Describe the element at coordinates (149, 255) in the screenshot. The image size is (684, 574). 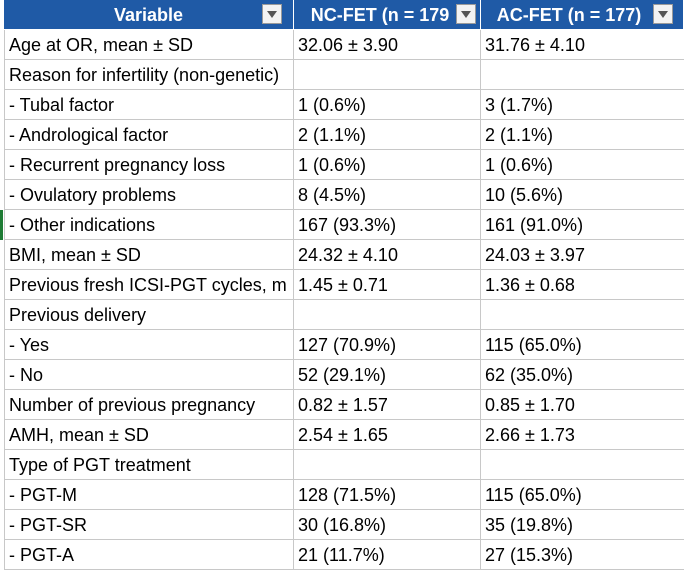
I see `row-label-cell: BMI, mean ± SD` at that location.